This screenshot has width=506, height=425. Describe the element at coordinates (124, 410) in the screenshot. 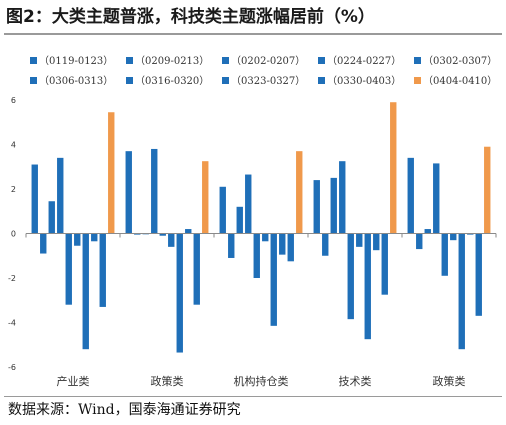

I see `source-note: 数据来源：Wind，国泰海通证券研究` at that location.